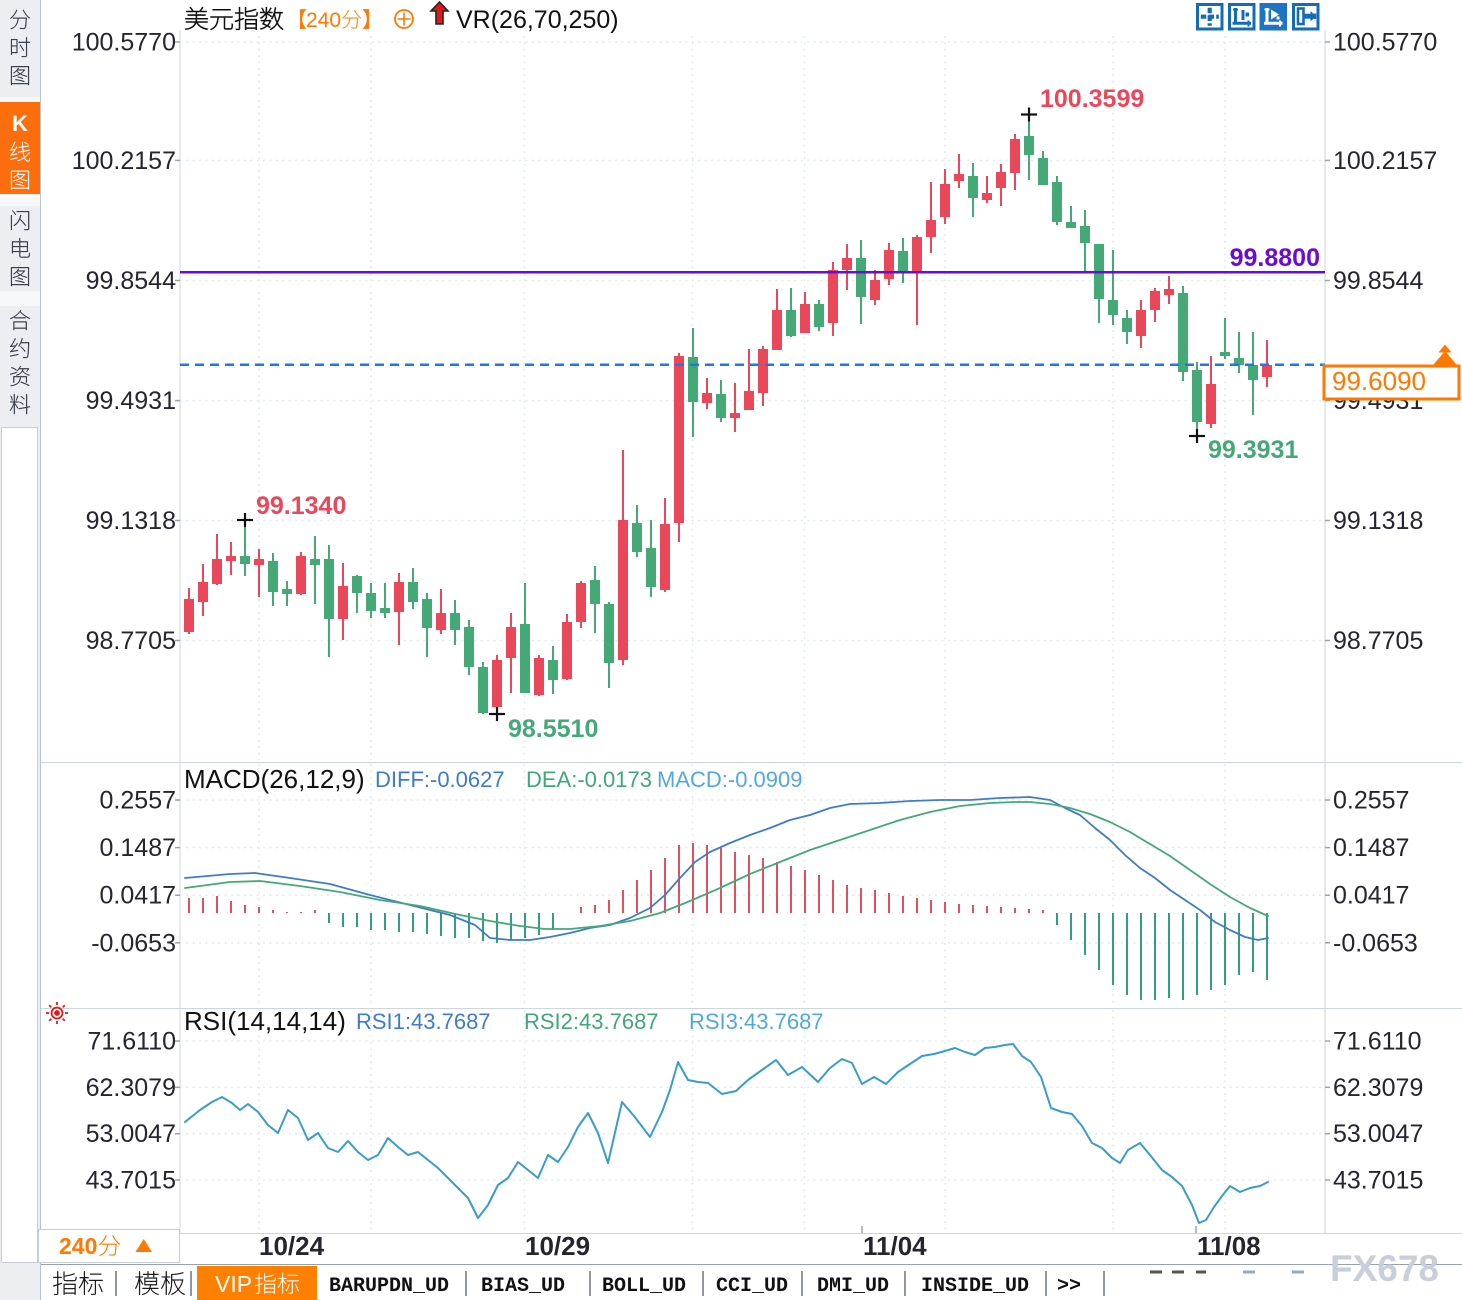 The width and height of the screenshot is (1462, 1300). I want to click on svg-text: VR(26,70,250), so click(537, 20).